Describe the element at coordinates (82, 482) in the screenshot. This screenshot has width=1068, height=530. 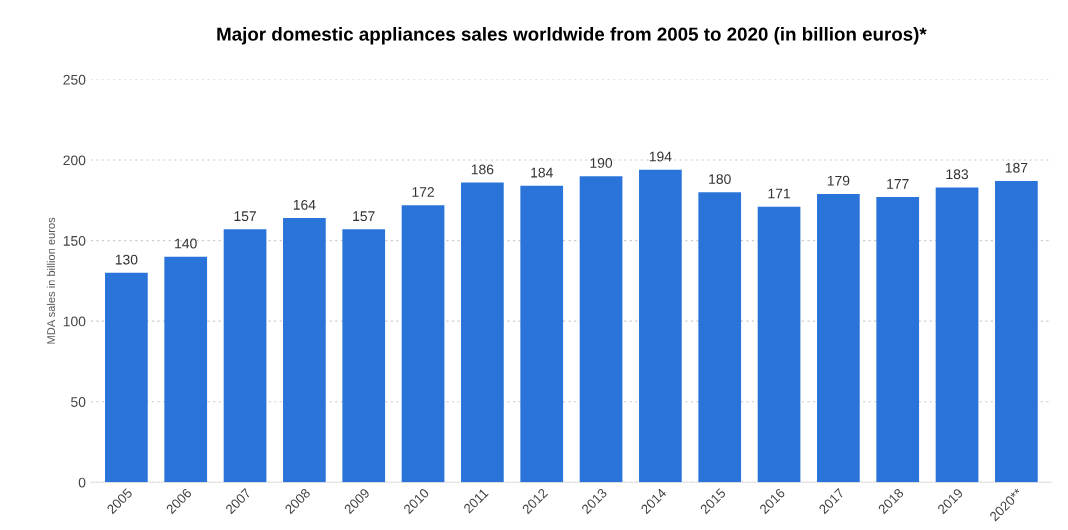
I see `y-tick-label: 0` at that location.